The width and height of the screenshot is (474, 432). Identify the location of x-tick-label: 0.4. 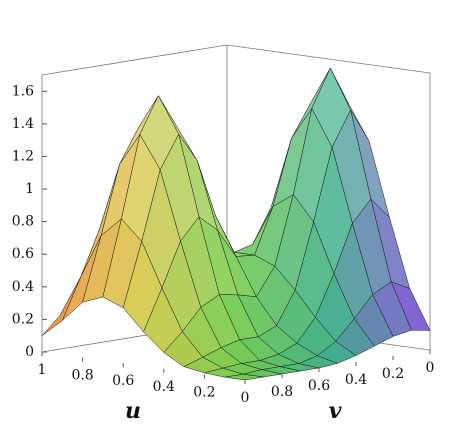
(164, 387).